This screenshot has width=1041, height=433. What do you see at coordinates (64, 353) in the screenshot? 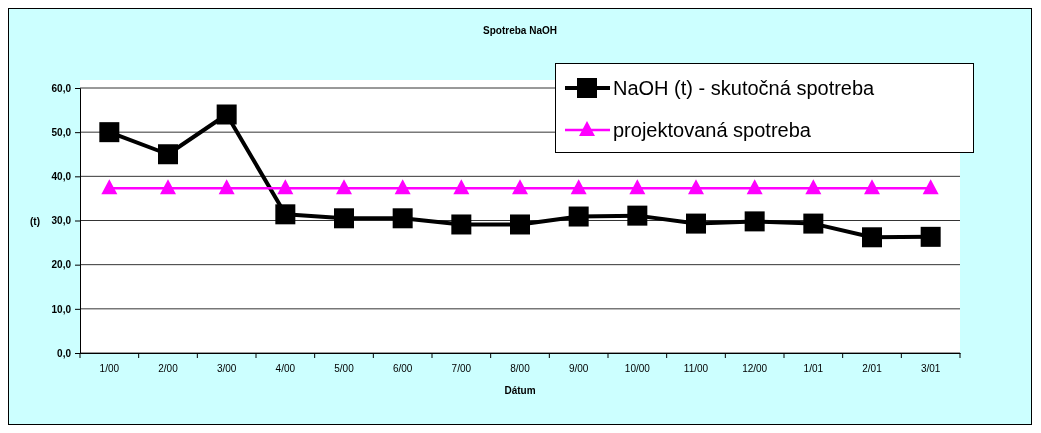
I see `y-tick-label: 0,0` at bounding box center [64, 353].